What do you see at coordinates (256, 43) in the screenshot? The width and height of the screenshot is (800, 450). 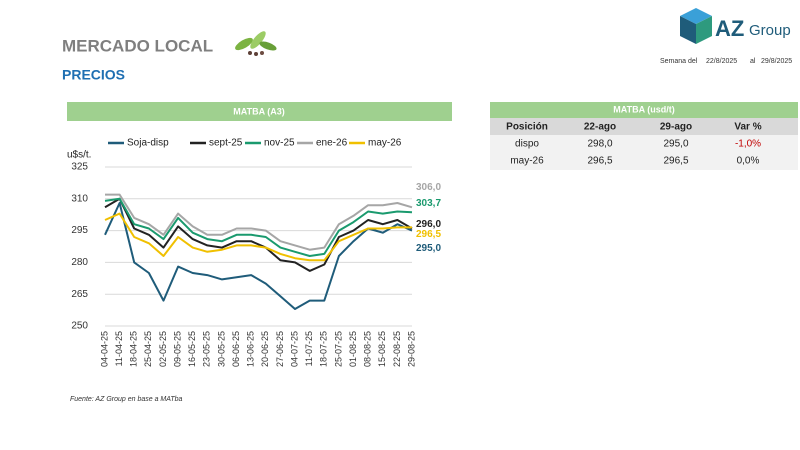 I see `plant-icon` at bounding box center [256, 43].